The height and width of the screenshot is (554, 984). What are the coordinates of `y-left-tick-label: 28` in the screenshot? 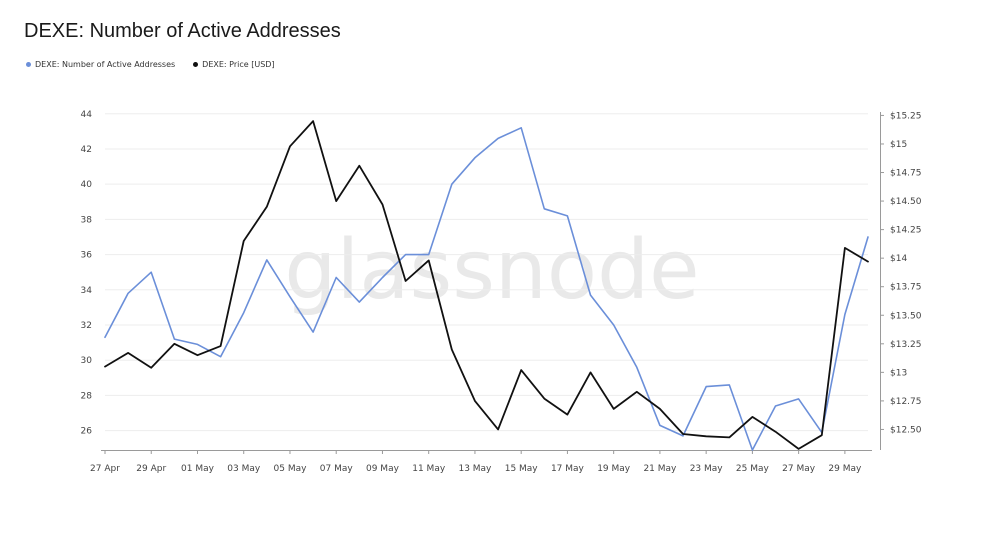 It's located at (87, 396).